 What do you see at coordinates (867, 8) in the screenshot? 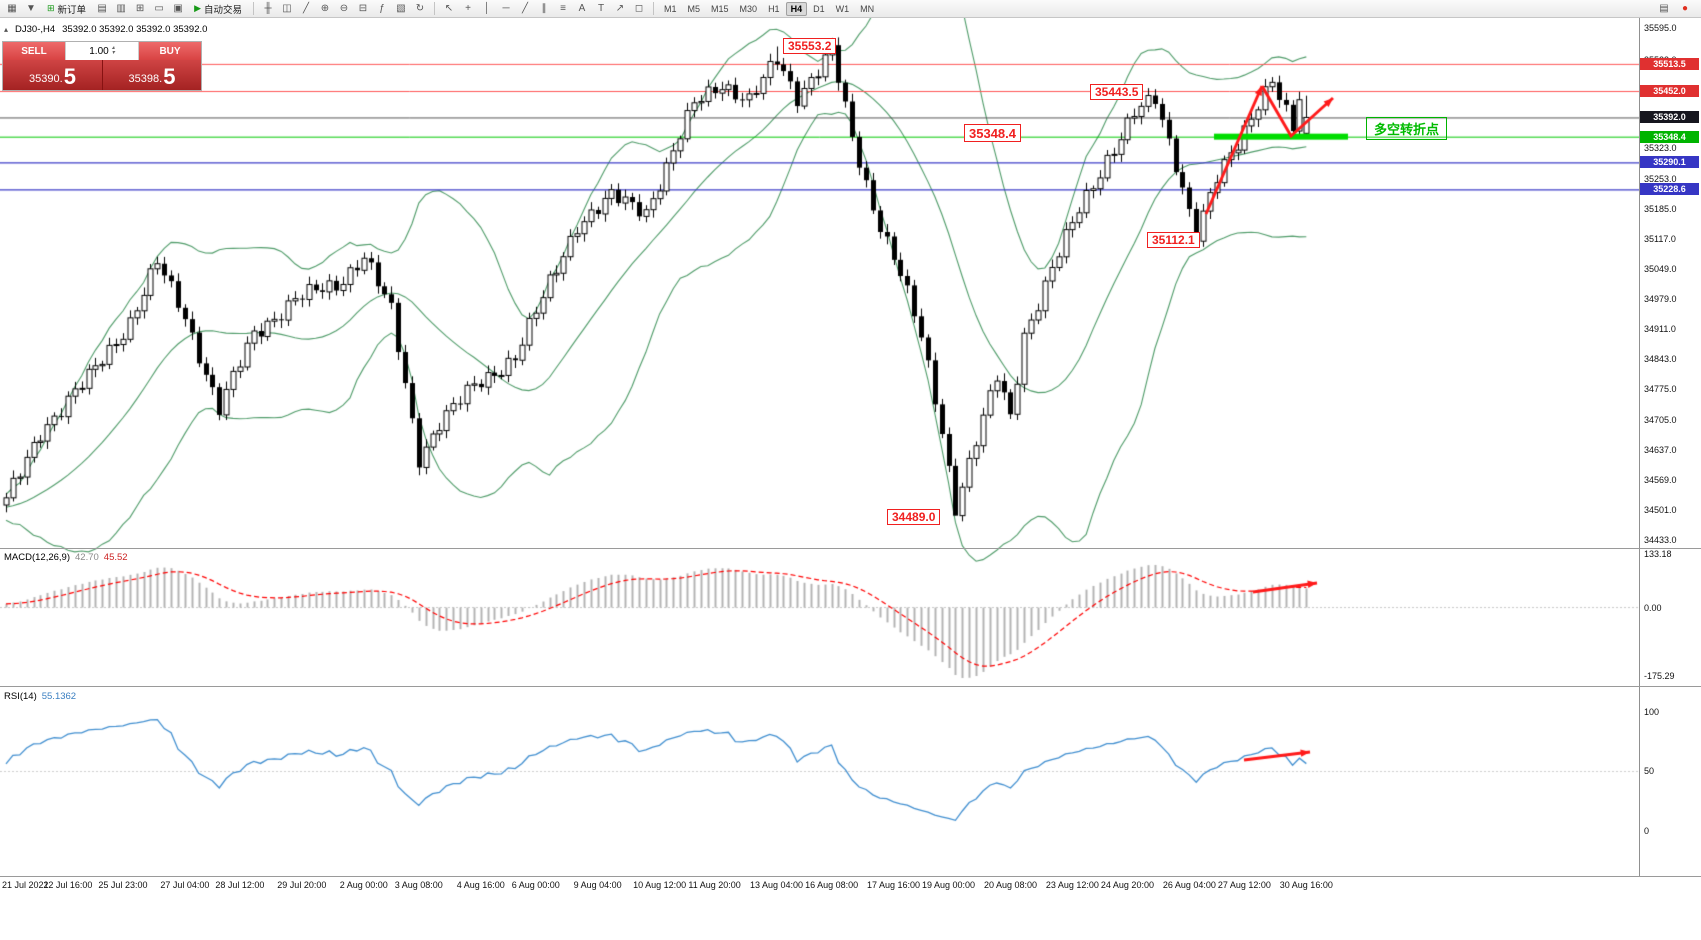
I see `timeframe-mn-button: MN` at bounding box center [867, 8].